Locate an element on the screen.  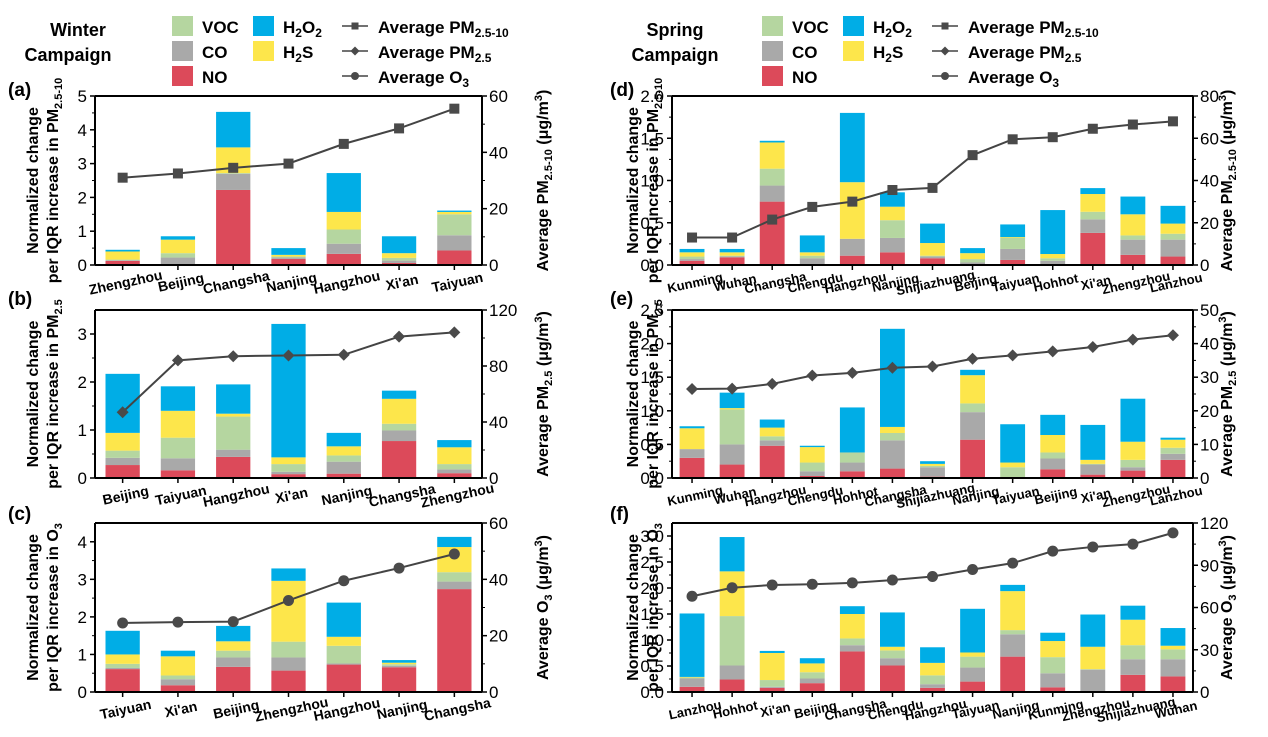
y-tick-label: 2.0 is located at coordinates (652, 588).